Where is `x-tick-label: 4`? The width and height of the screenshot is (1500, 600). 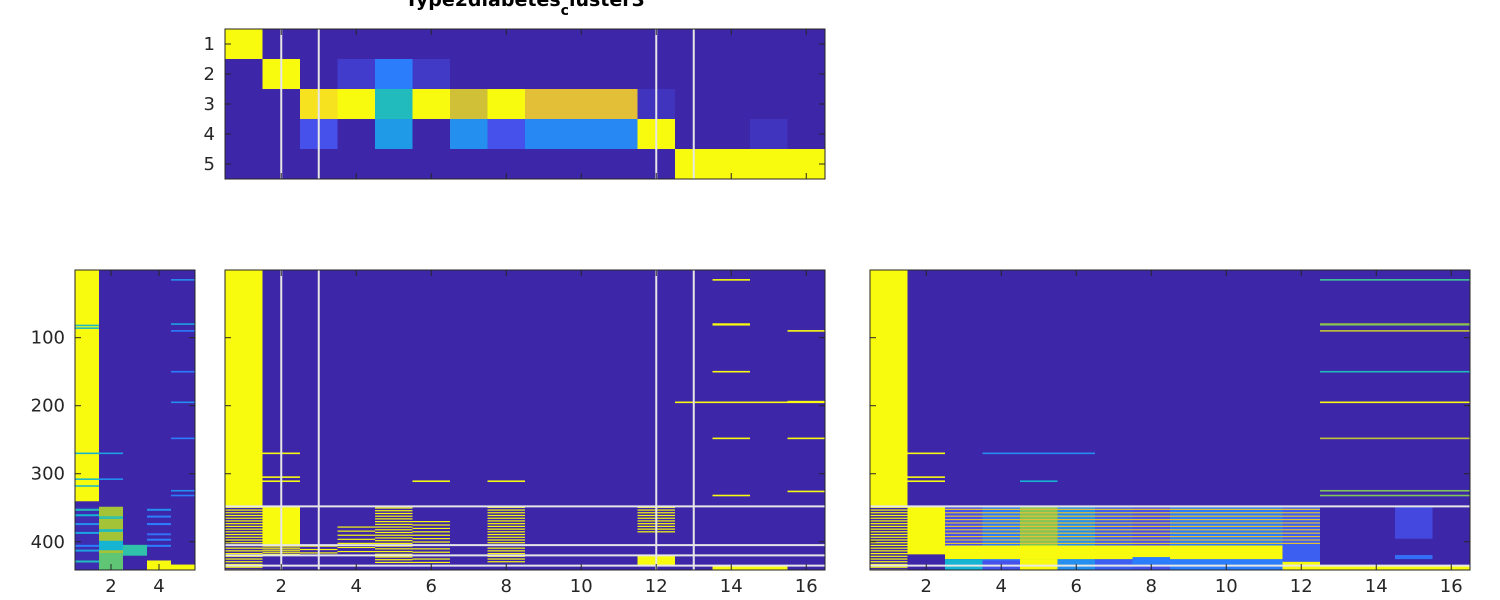 x-tick-label: 4 is located at coordinates (158, 586).